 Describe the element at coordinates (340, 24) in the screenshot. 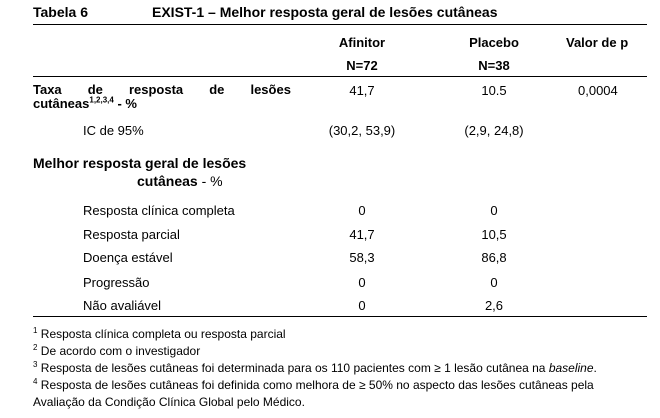

I see `title-rule` at that location.